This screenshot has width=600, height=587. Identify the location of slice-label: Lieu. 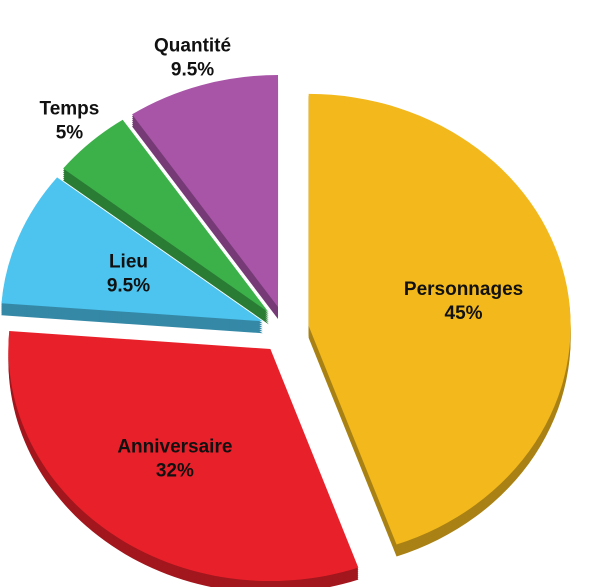
(128, 262).